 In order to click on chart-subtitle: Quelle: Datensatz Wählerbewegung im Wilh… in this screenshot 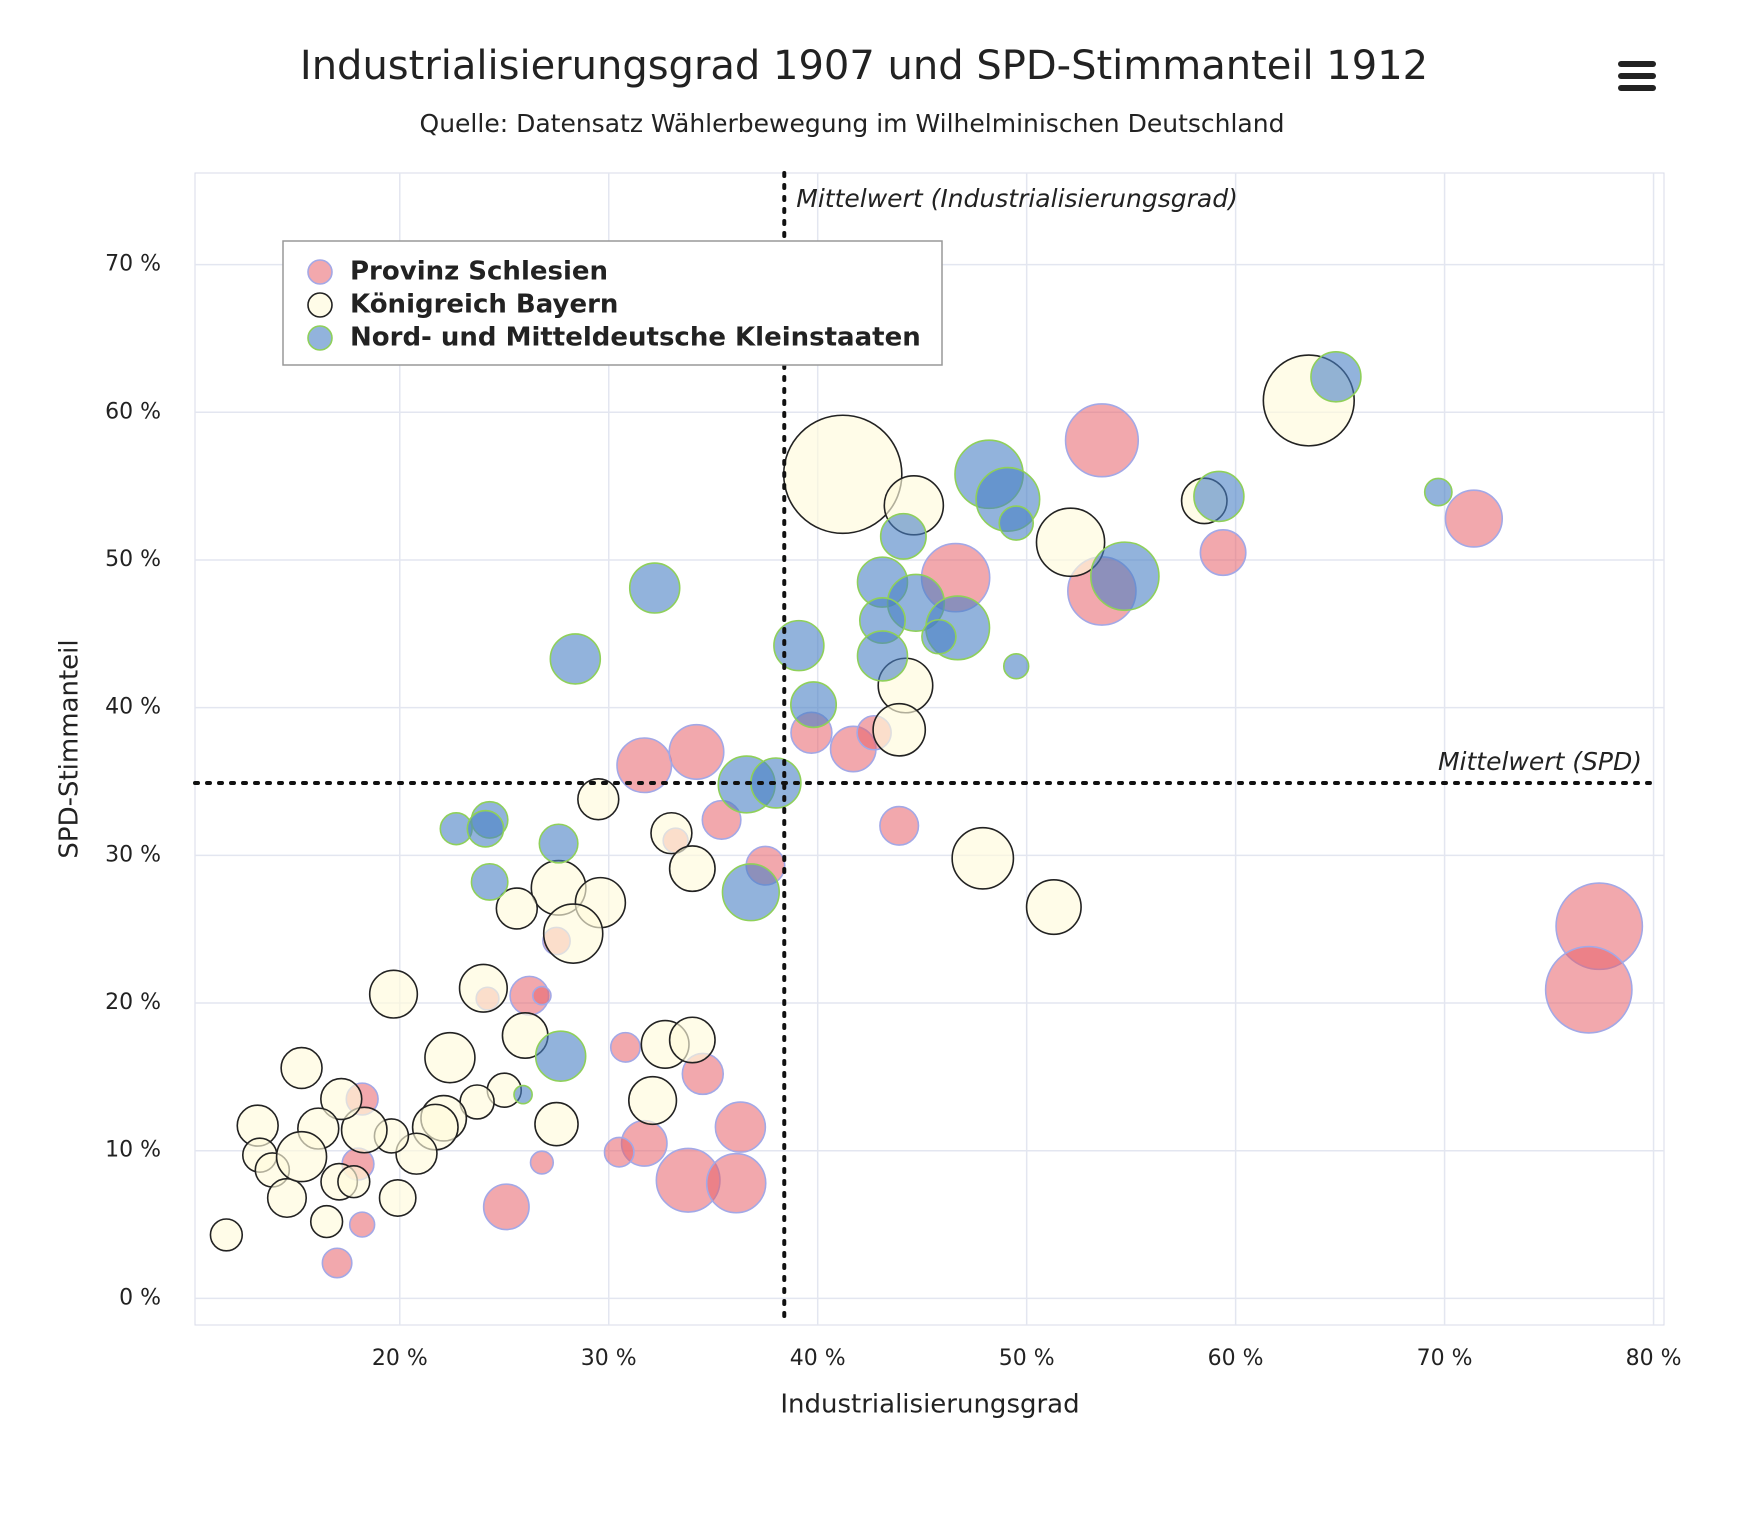, I will do `click(852, 123)`.